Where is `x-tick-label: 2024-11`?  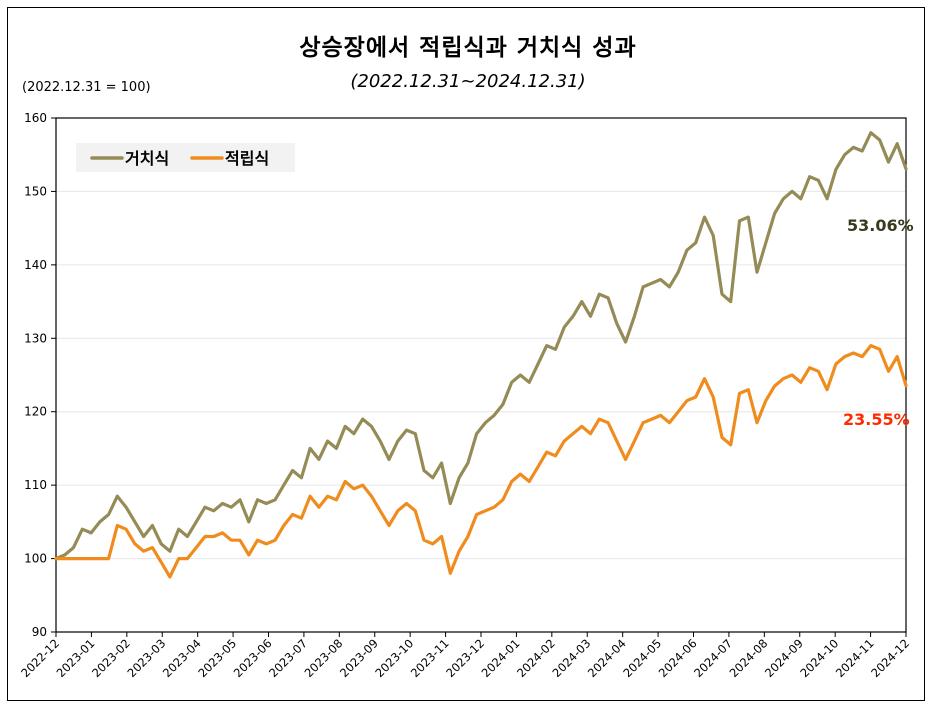 x-tick-label: 2024-11 is located at coordinates (855, 658).